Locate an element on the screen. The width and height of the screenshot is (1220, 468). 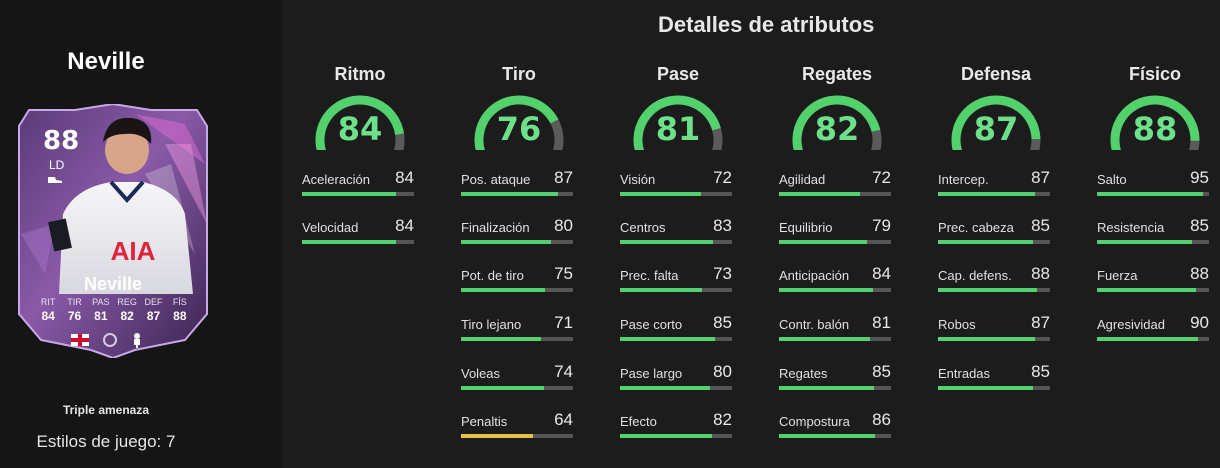
attribute-value: 73 is located at coordinates (722, 273).